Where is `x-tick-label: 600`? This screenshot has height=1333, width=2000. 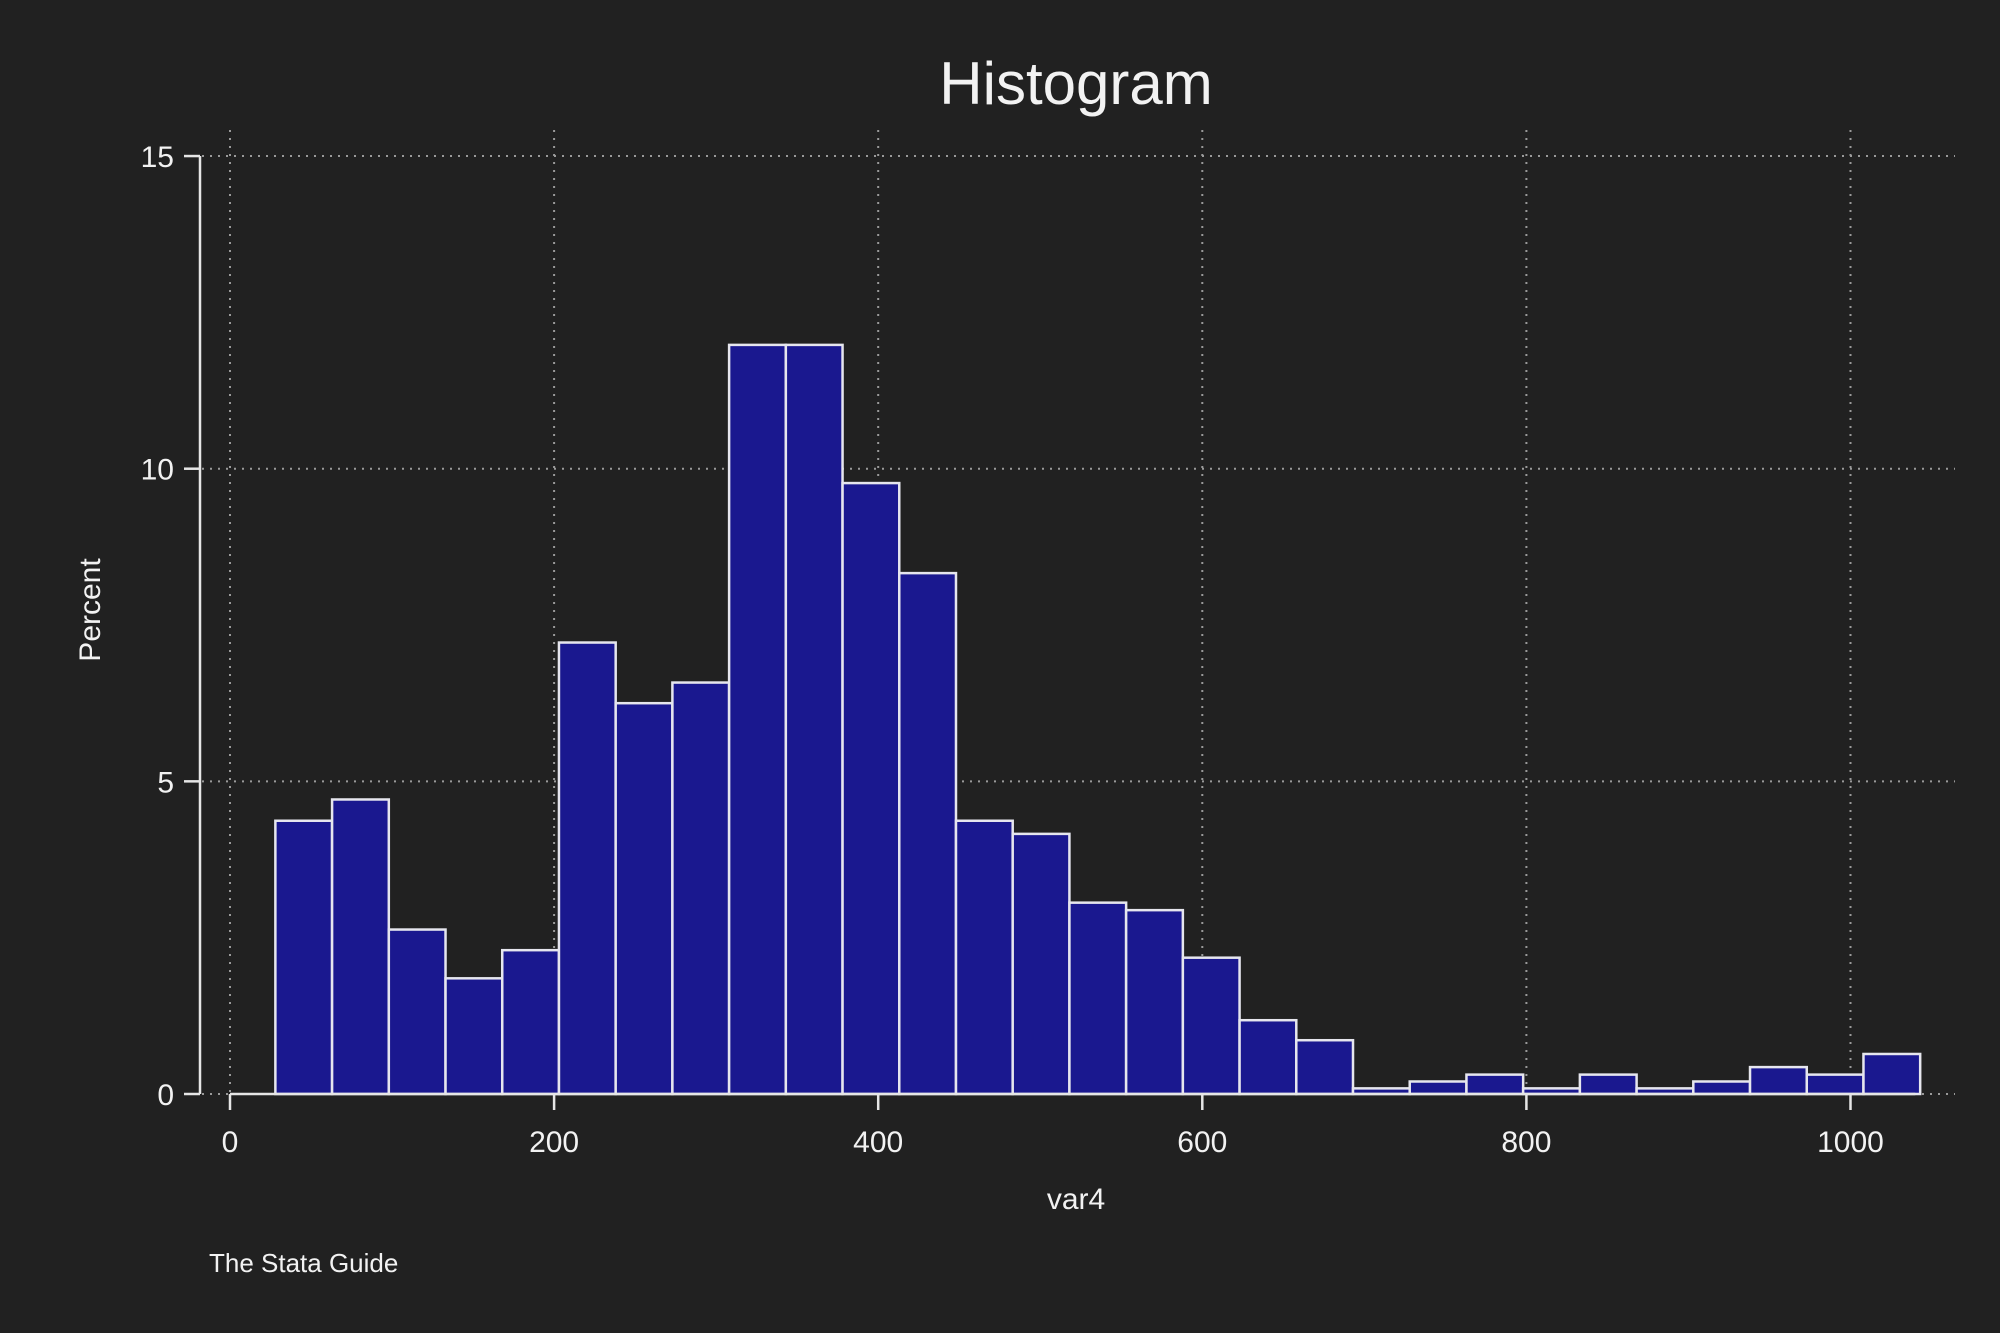
x-tick-label: 600 is located at coordinates (1202, 1142).